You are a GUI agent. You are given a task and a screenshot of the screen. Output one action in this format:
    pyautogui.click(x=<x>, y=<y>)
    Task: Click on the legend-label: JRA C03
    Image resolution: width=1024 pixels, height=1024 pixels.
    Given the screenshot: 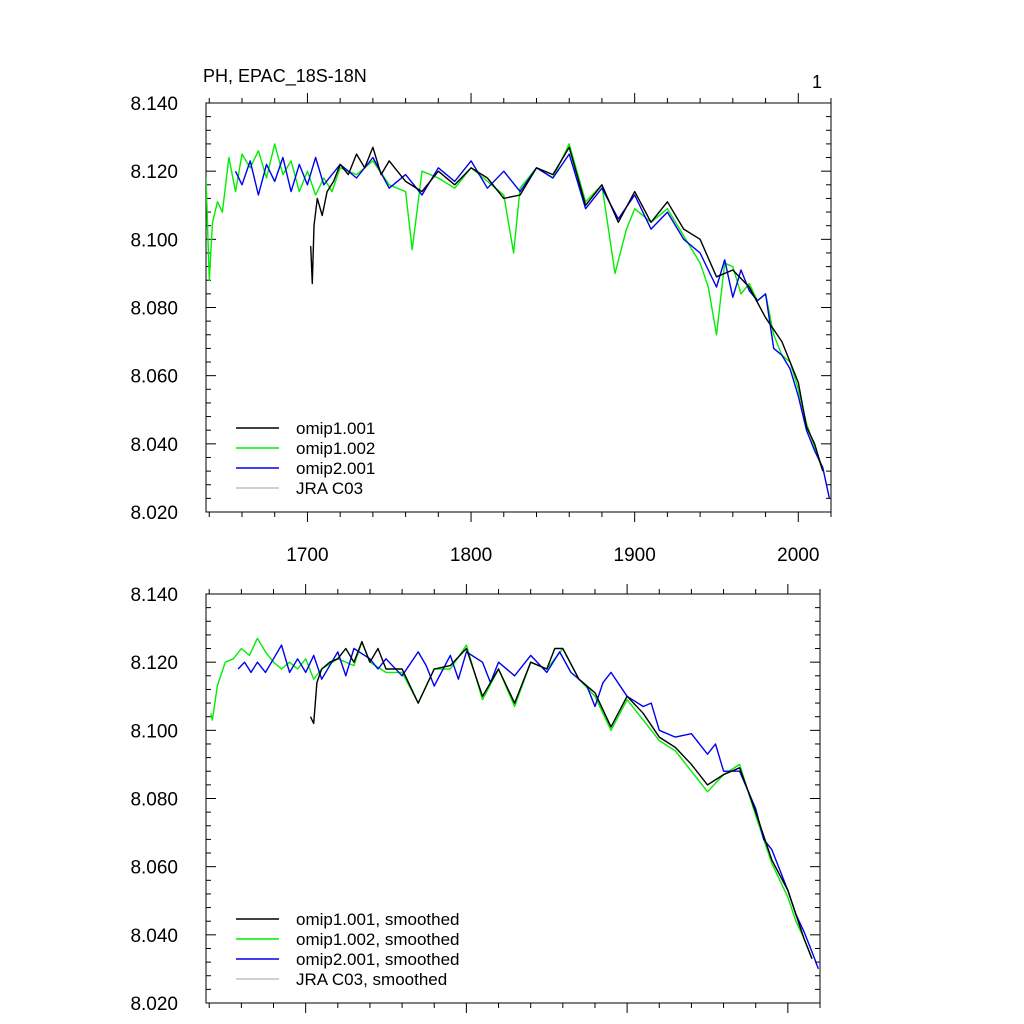 What is the action you would take?
    pyautogui.click(x=329, y=488)
    